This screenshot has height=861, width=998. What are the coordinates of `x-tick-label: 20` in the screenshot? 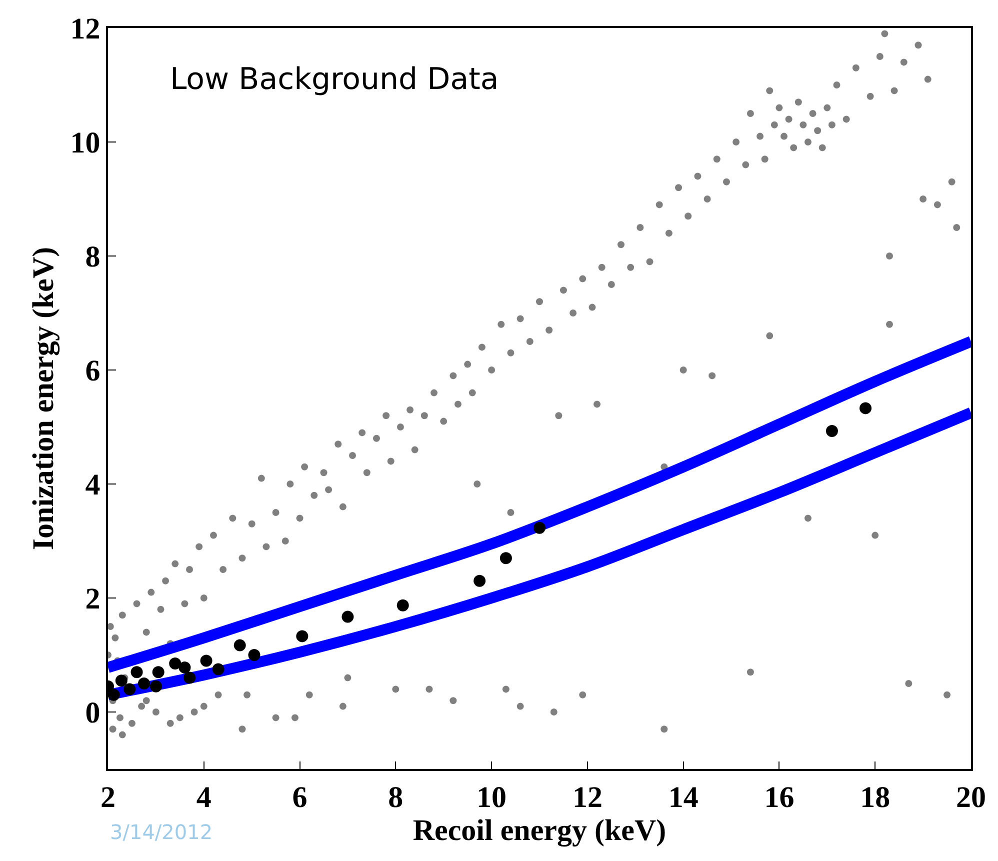 It's located at (971, 797).